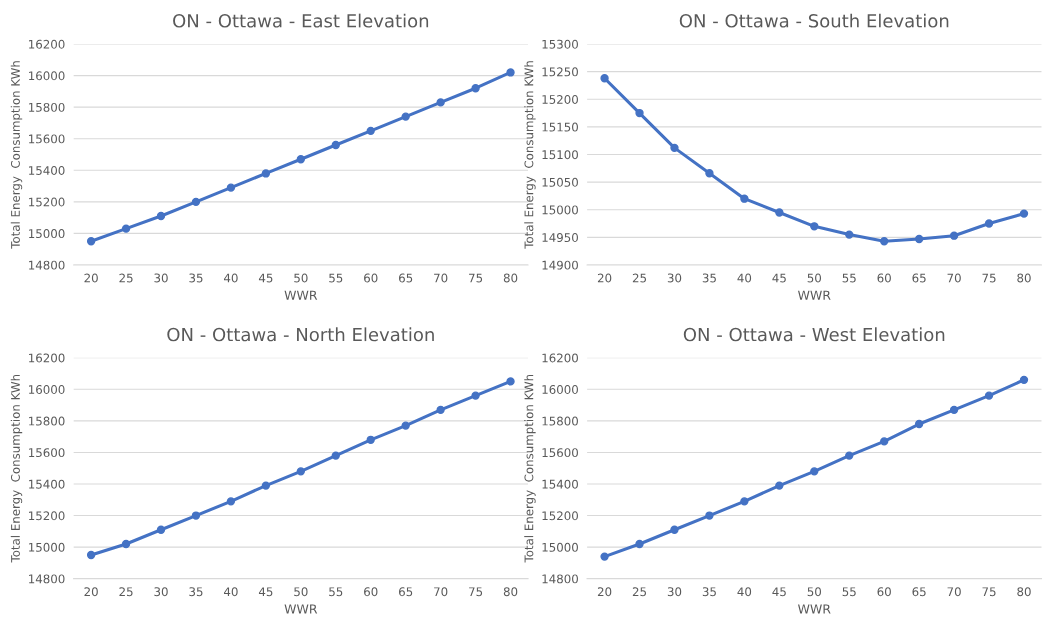  What do you see at coordinates (814, 20) in the screenshot?
I see `chart-title: ON - Ottawa - South Elevation` at bounding box center [814, 20].